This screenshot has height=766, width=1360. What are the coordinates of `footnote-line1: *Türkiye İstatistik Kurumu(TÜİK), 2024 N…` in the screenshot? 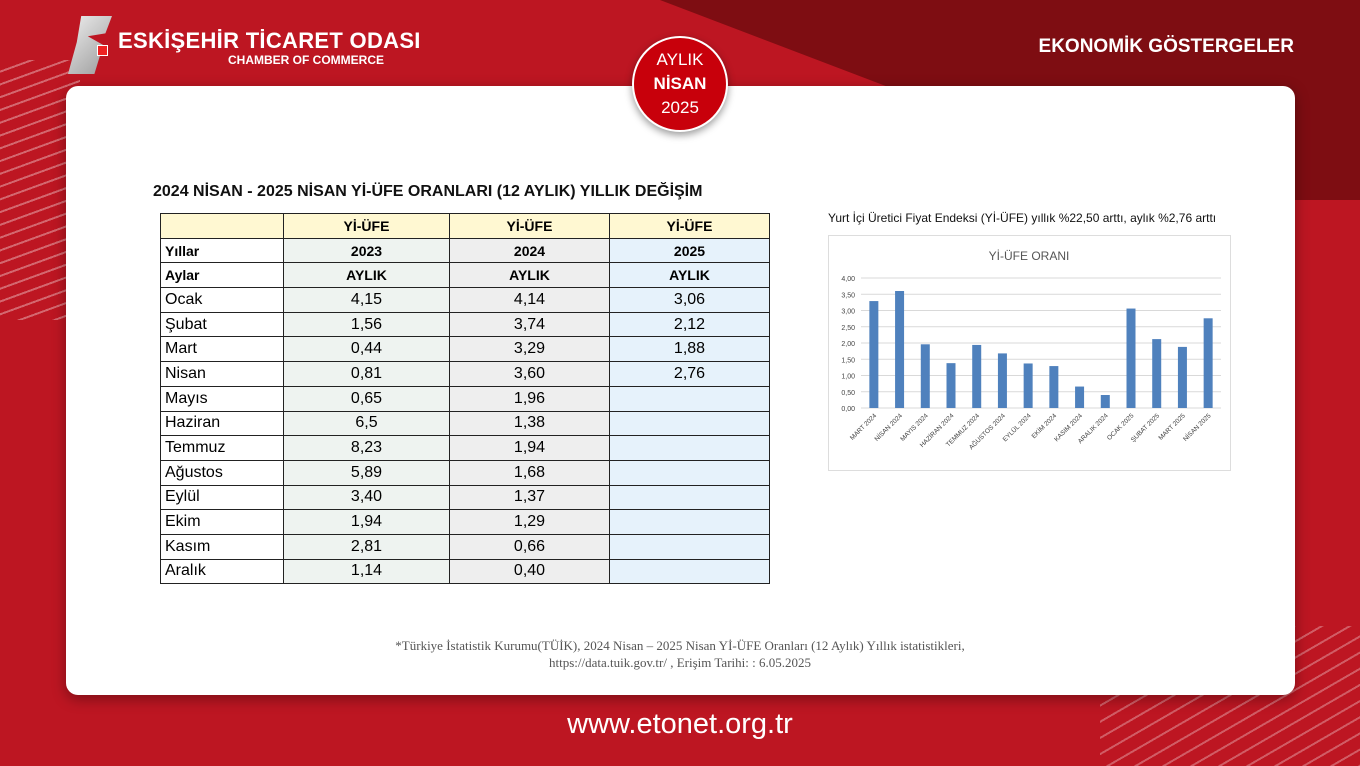 It's located at (680, 645).